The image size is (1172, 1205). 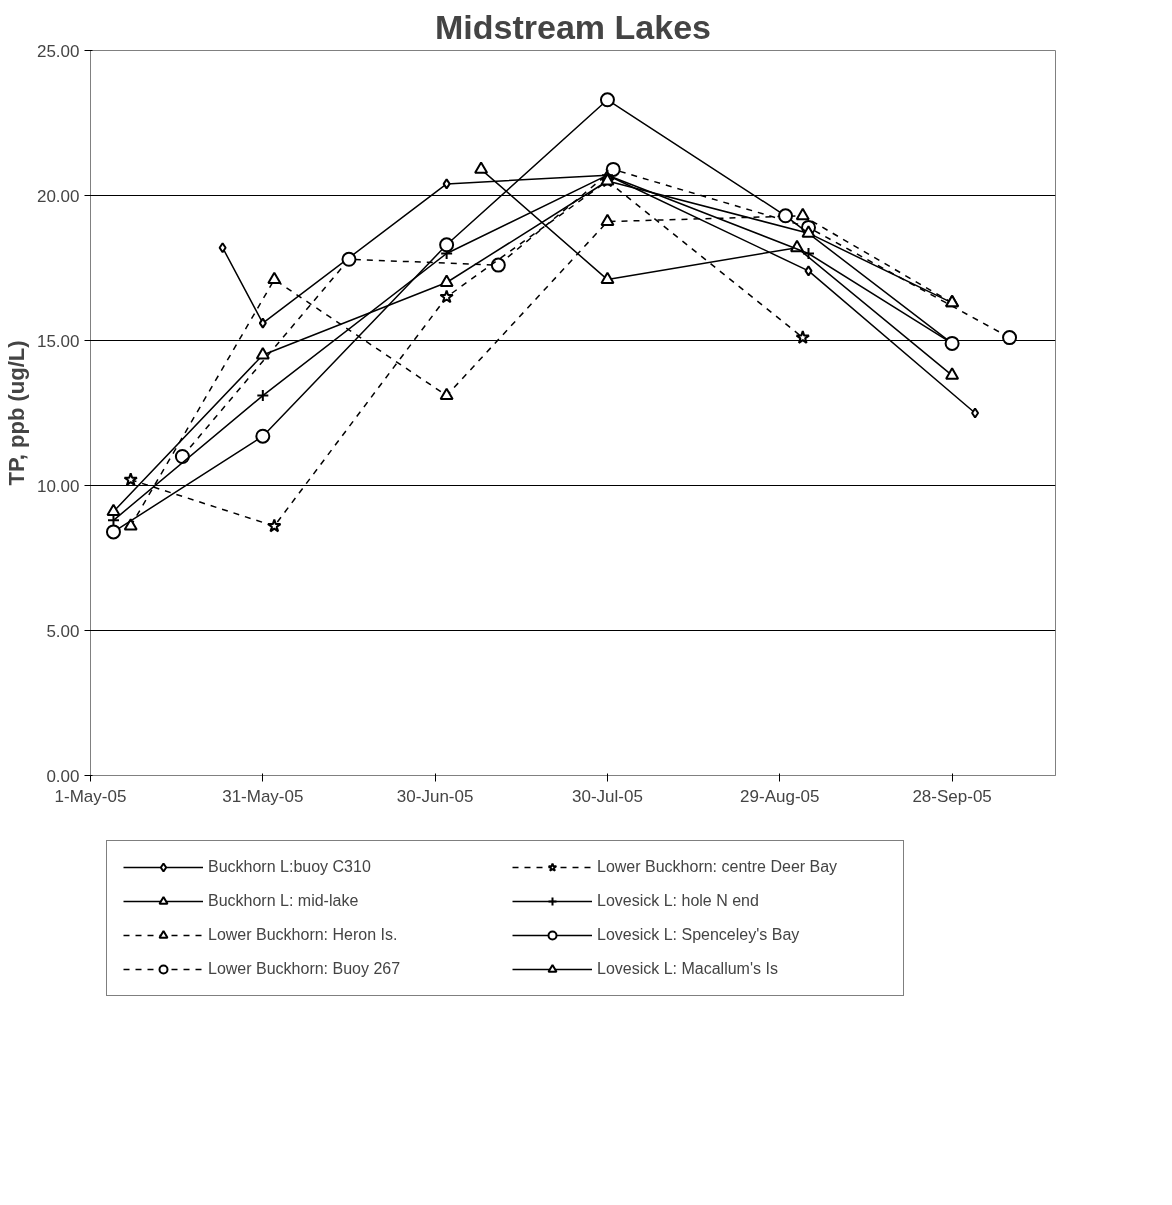 What do you see at coordinates (699, 935) in the screenshot?
I see `legend-label: Lovesick L: Spenceley's Bay` at bounding box center [699, 935].